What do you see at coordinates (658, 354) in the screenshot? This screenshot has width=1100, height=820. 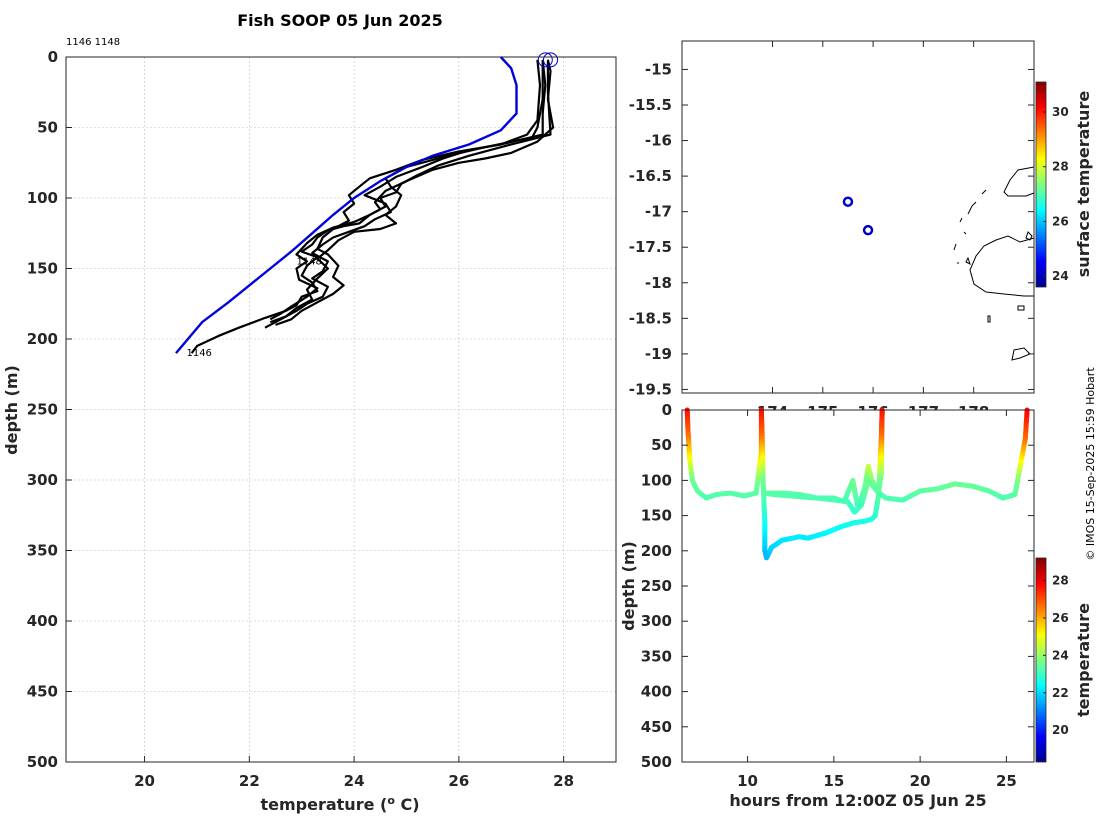 I see `map-y-tick-label: -19` at bounding box center [658, 354].